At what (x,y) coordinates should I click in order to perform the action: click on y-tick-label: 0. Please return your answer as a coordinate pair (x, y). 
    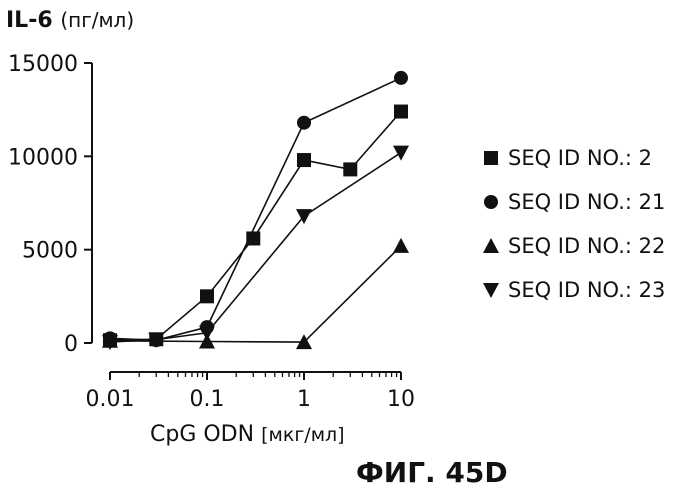
    Looking at the image, I should click on (71, 344).